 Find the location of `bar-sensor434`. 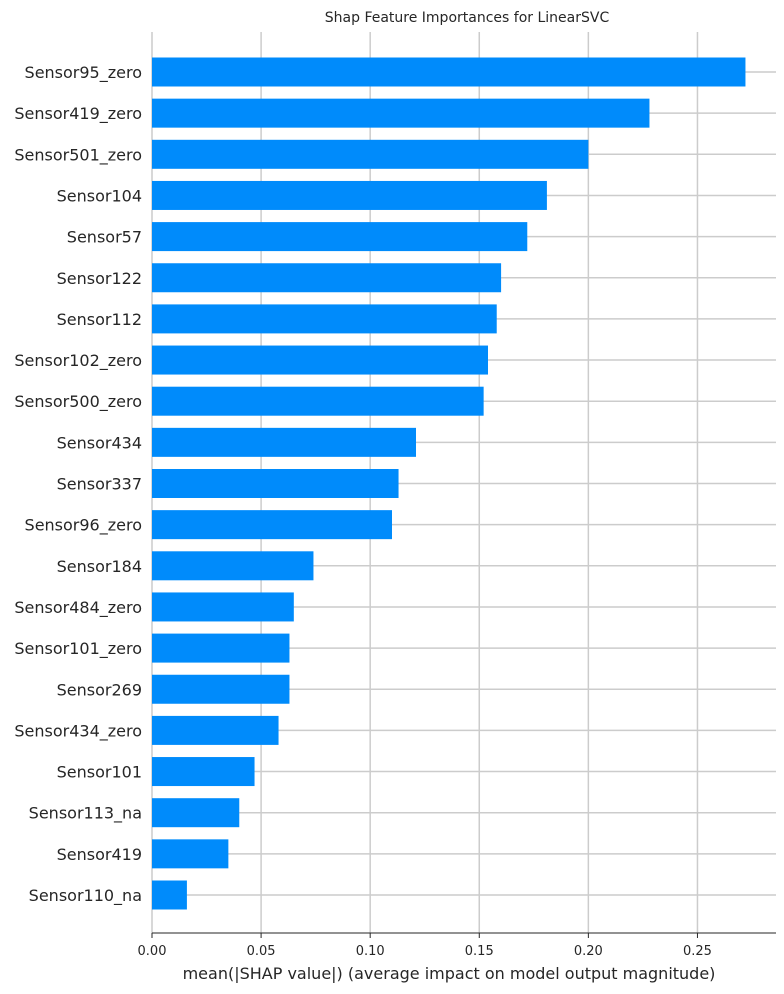

bar-sensor434 is located at coordinates (284, 442).